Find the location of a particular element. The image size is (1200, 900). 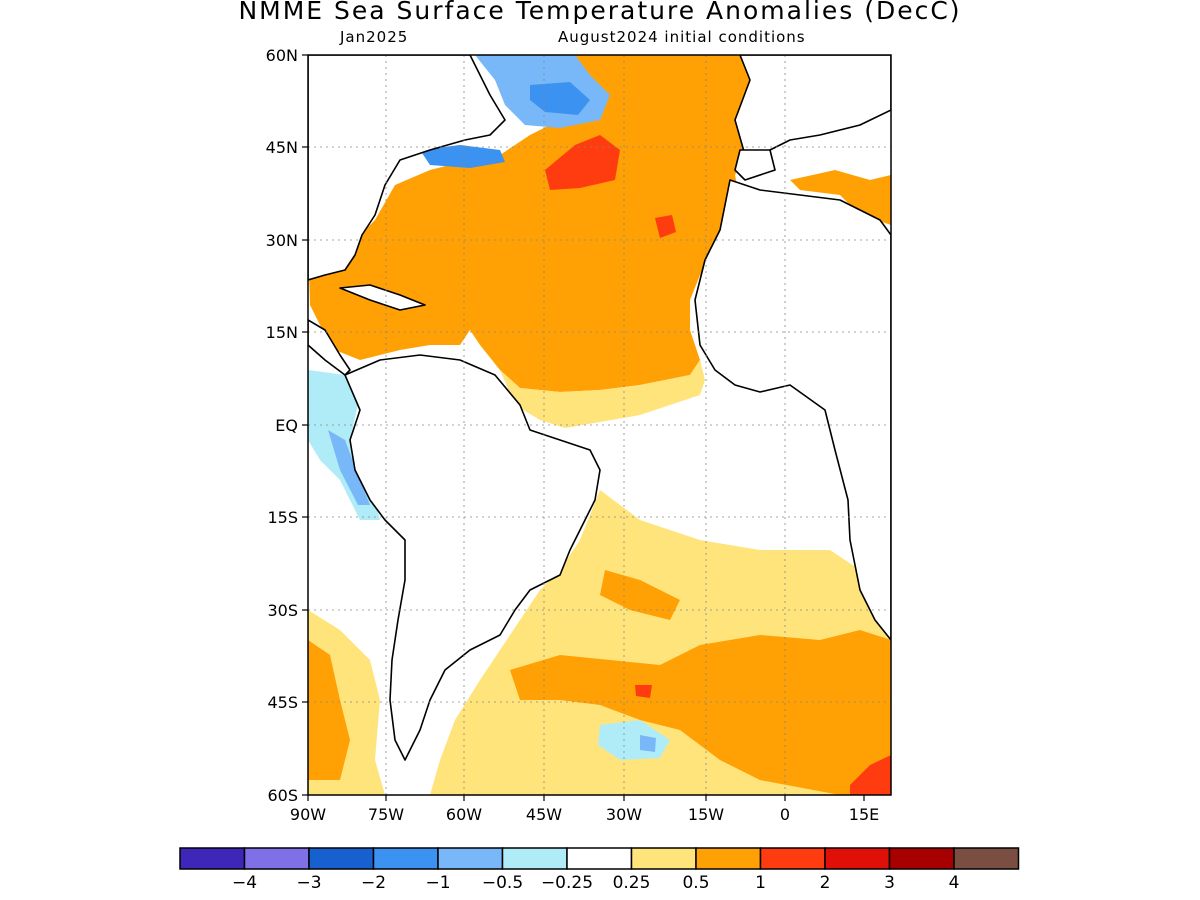

color-legend: −4 −3 −2 −1 −0.5 −0.25 0.25 0.5 1 2 3 4 is located at coordinates (599, 870).